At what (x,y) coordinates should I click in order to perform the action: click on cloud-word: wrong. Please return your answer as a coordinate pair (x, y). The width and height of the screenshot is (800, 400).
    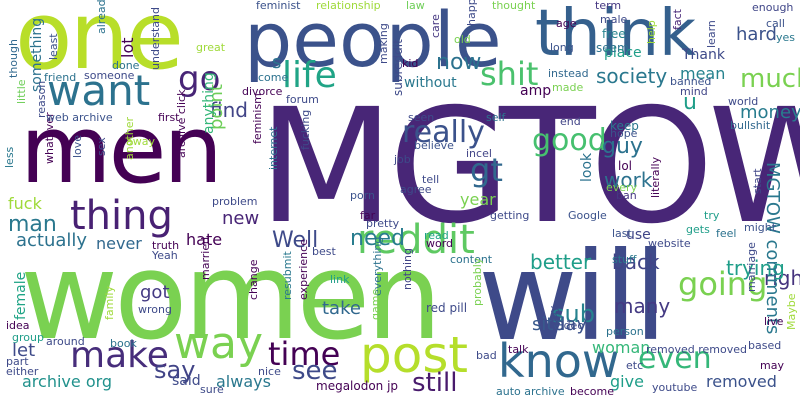
    Looking at the image, I should click on (155, 309).